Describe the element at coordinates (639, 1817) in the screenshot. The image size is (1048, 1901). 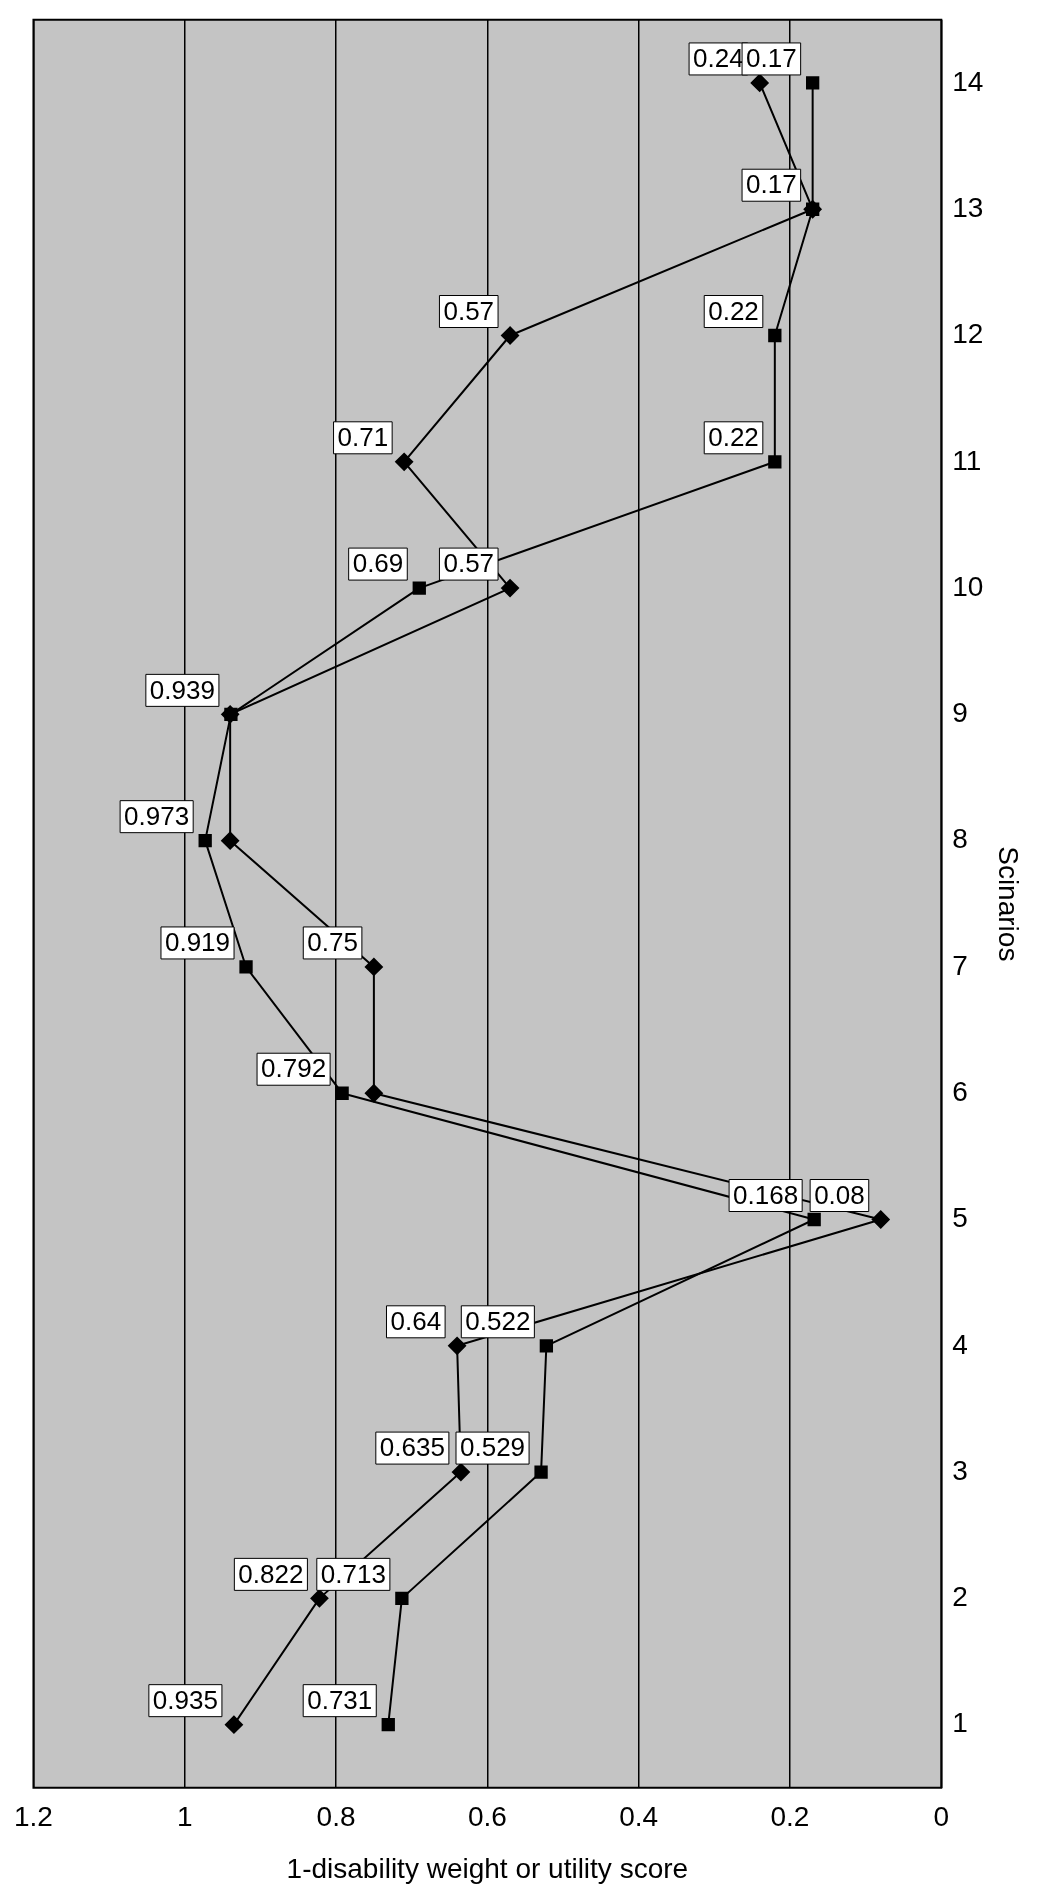
I see `x-tick-label: 0.4` at that location.